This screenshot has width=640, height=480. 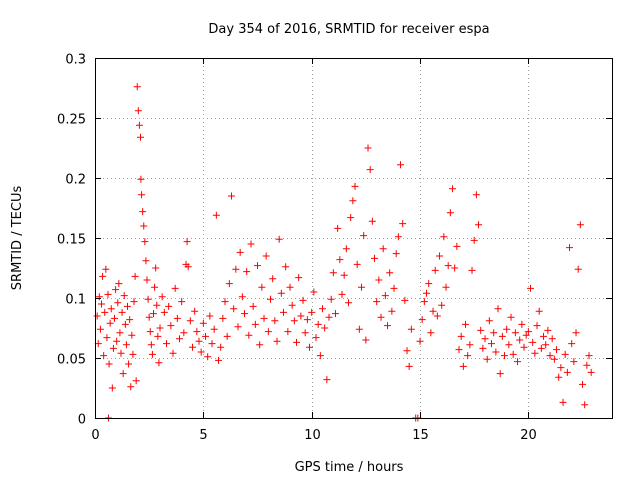 What do you see at coordinates (71, 360) in the screenshot?
I see `y-tick-label: 0.05` at bounding box center [71, 360].